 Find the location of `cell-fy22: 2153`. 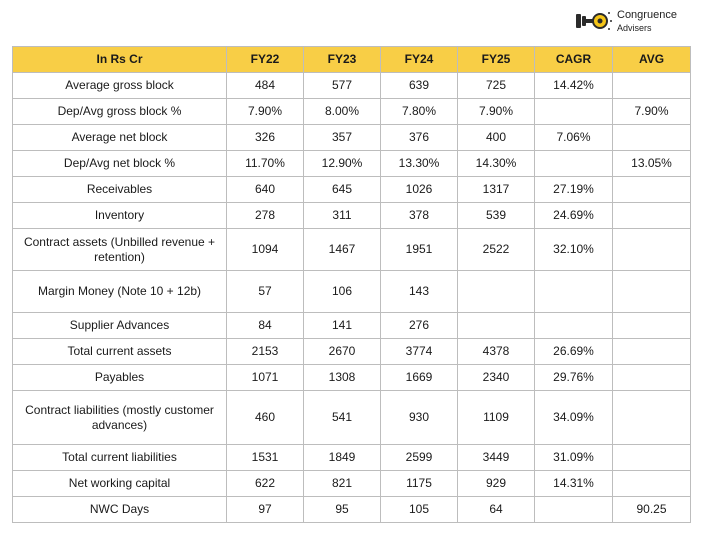

cell-fy22: 2153 is located at coordinates (265, 351).